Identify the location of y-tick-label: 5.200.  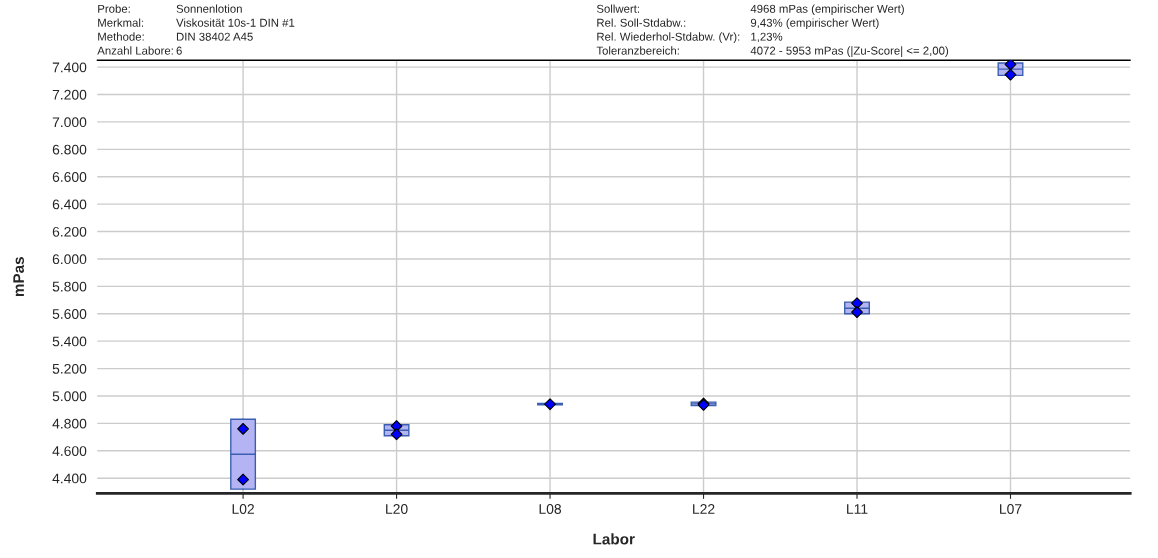
(69, 368).